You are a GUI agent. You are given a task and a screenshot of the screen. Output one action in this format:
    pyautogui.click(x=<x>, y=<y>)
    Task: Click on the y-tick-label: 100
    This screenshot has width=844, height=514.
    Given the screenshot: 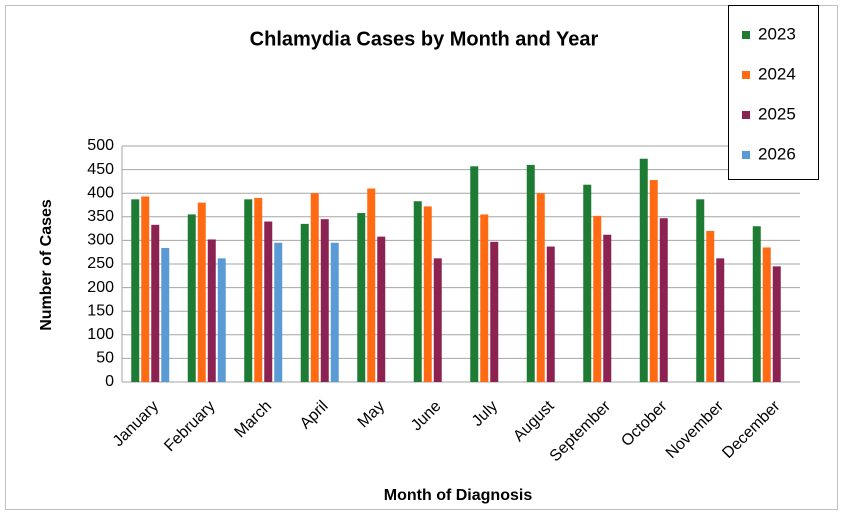 What is the action you would take?
    pyautogui.click(x=100, y=334)
    